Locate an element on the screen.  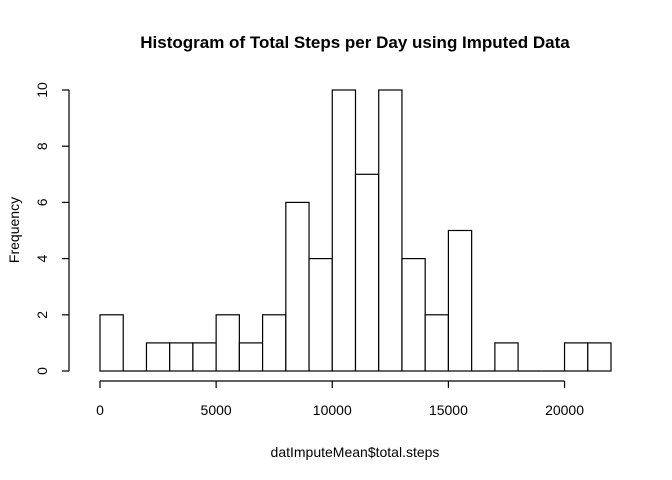
x-axis-label: datImputeMean$total.steps is located at coordinates (355, 452).